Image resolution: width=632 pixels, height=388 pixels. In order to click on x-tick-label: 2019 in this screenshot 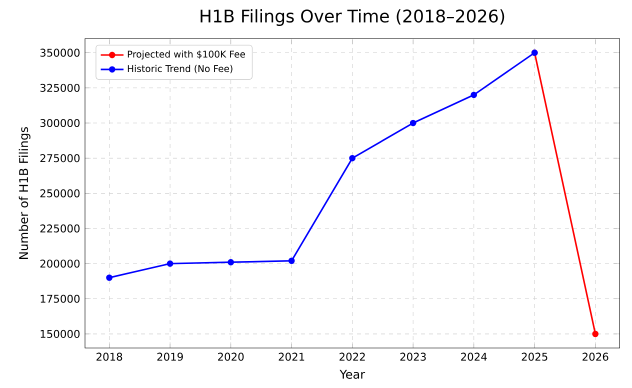, I will do `click(170, 356)`.